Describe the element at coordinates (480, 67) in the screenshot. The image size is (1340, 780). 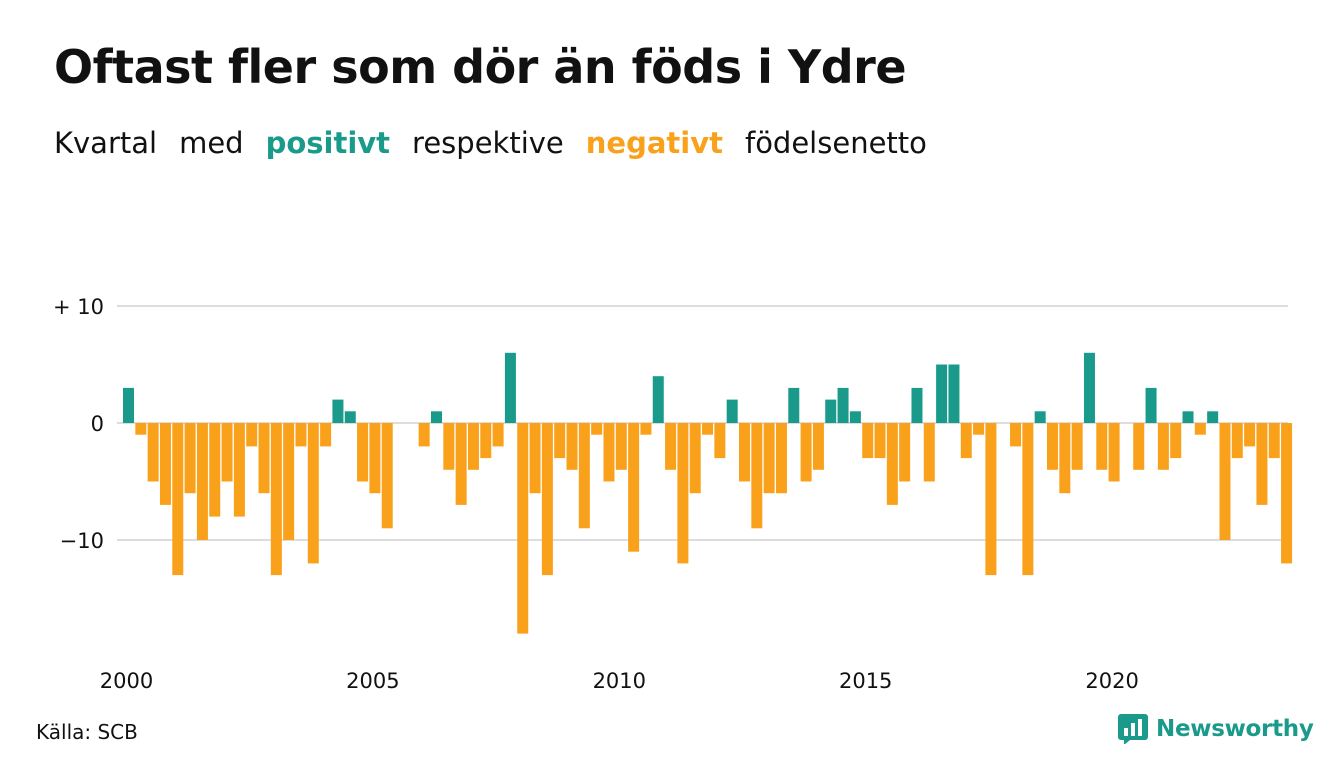
I see `chart-title: Oftast fler som dör än föds i Ydre` at that location.